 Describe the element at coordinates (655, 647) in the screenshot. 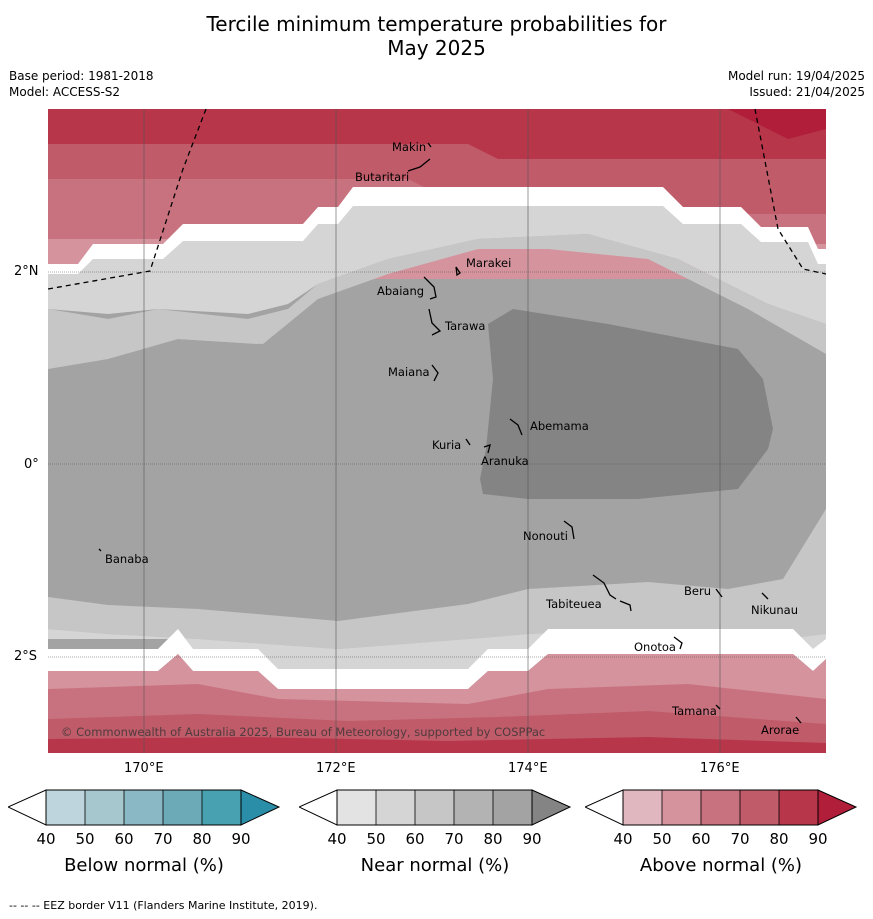

I see `label-onotoa: Onotoa` at that location.